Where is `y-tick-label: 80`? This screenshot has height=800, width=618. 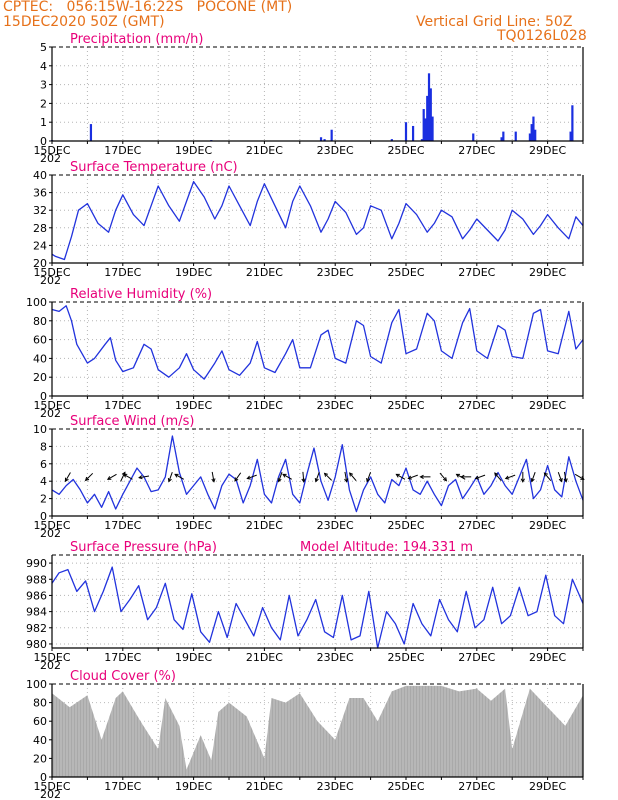
y-tick-label: 80 is located at coordinates (40, 703).